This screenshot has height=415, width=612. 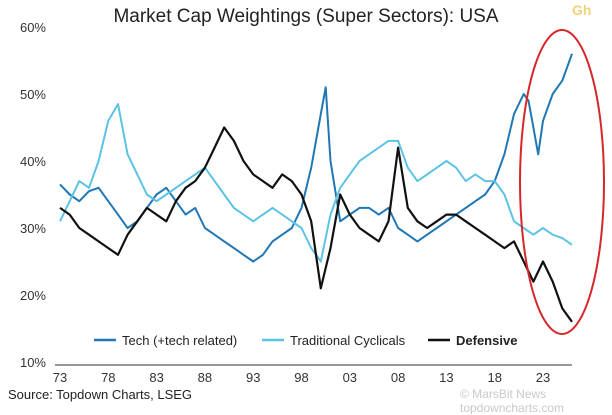 What do you see at coordinates (582, 10) in the screenshot?
I see `corner-logo: Gh` at bounding box center [582, 10].